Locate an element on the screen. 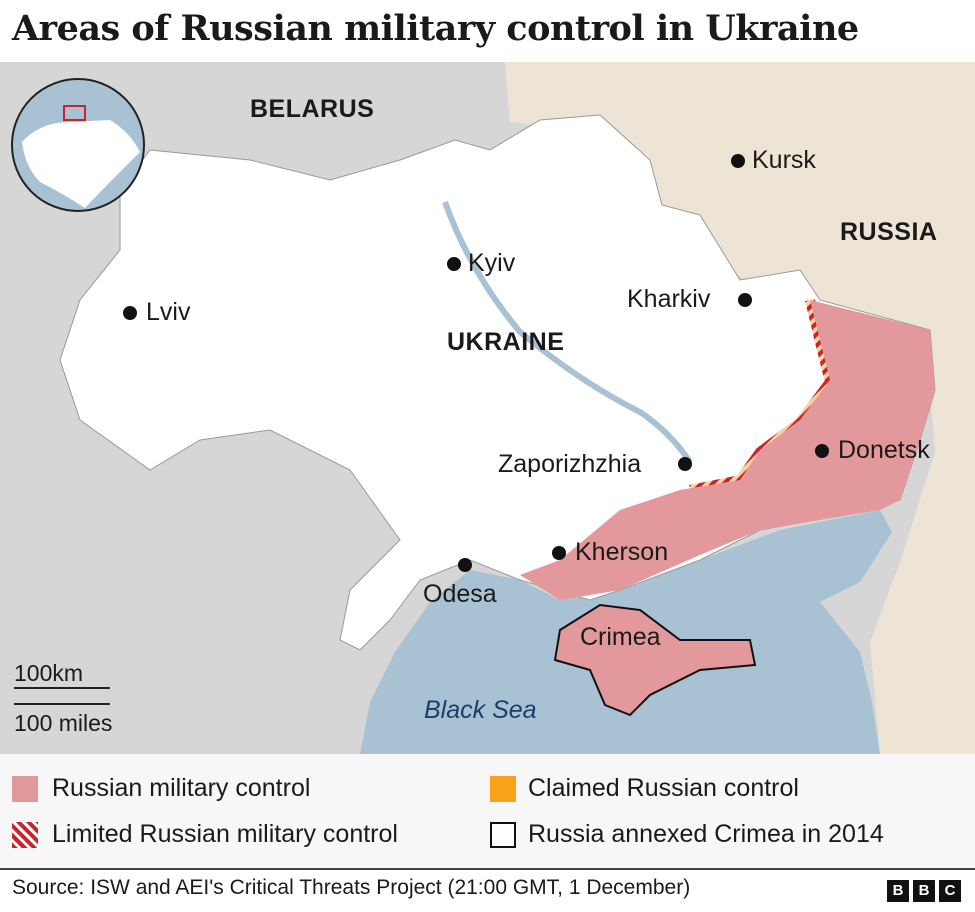 This screenshot has width=975, height=912. city-label-zaporizhzhia: Zaporizhzhia is located at coordinates (570, 464).